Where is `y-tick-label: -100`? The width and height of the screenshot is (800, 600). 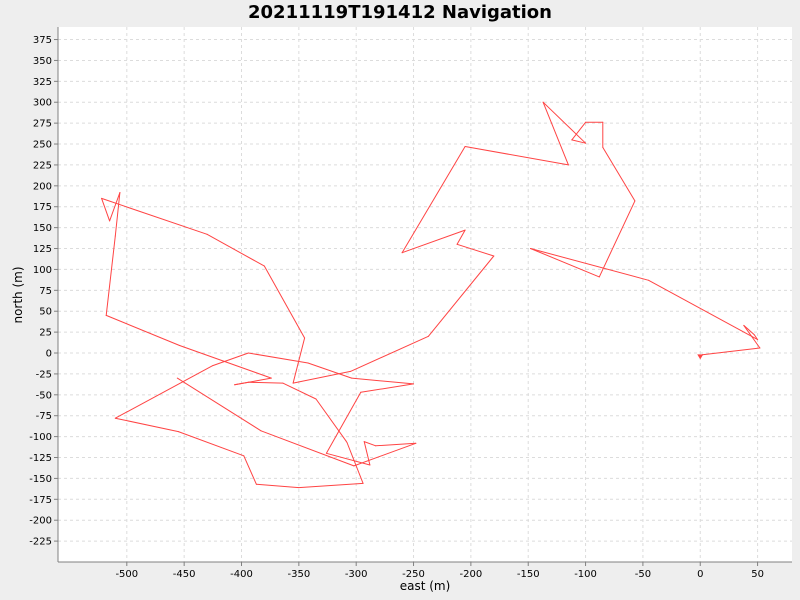 y-tick-label: -100 is located at coordinates (40, 437).